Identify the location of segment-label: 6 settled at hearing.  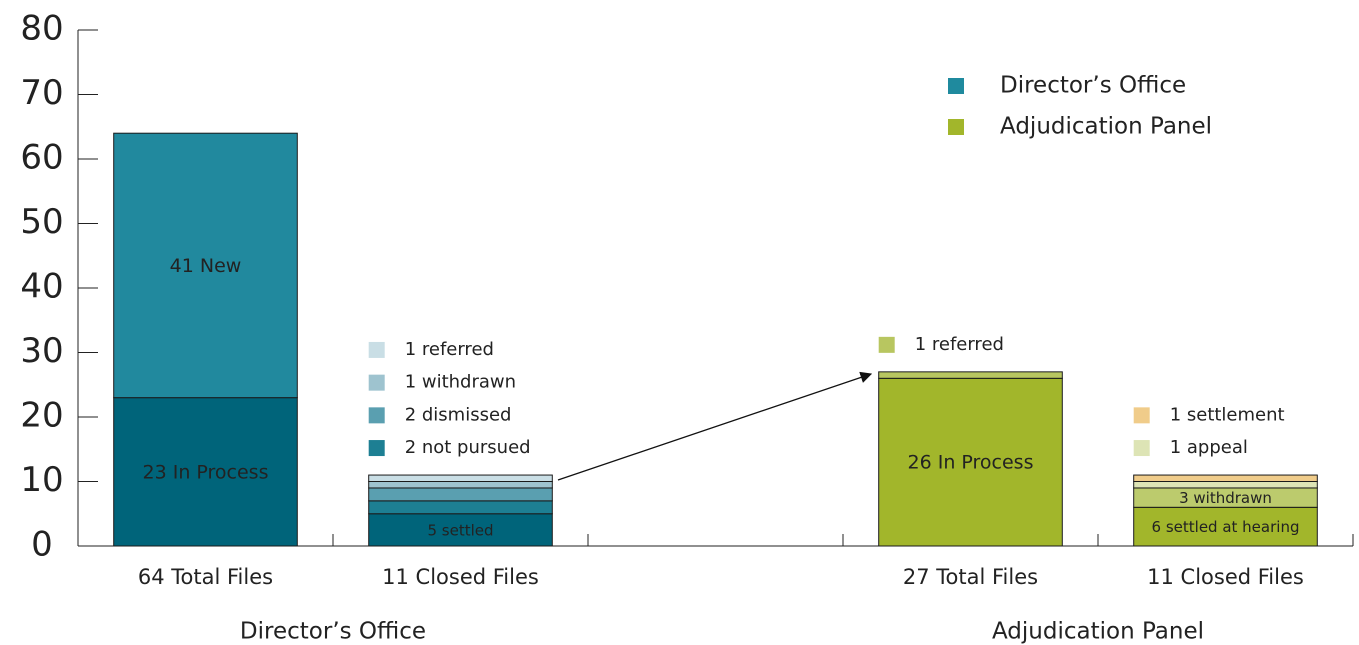
(1226, 527).